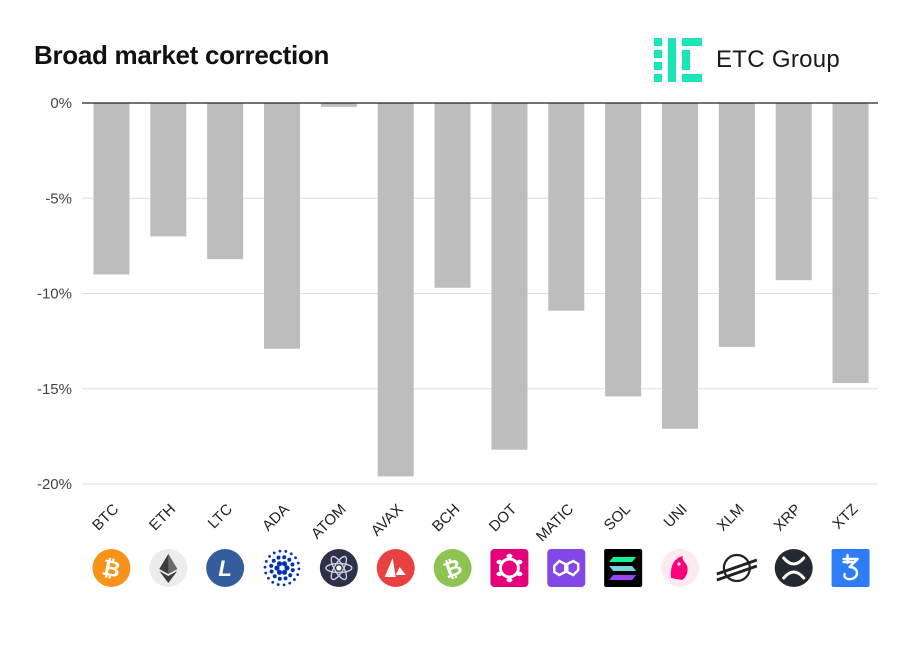 The width and height of the screenshot is (904, 651). Describe the element at coordinates (793, 192) in the screenshot. I see `bar-xrp` at that location.